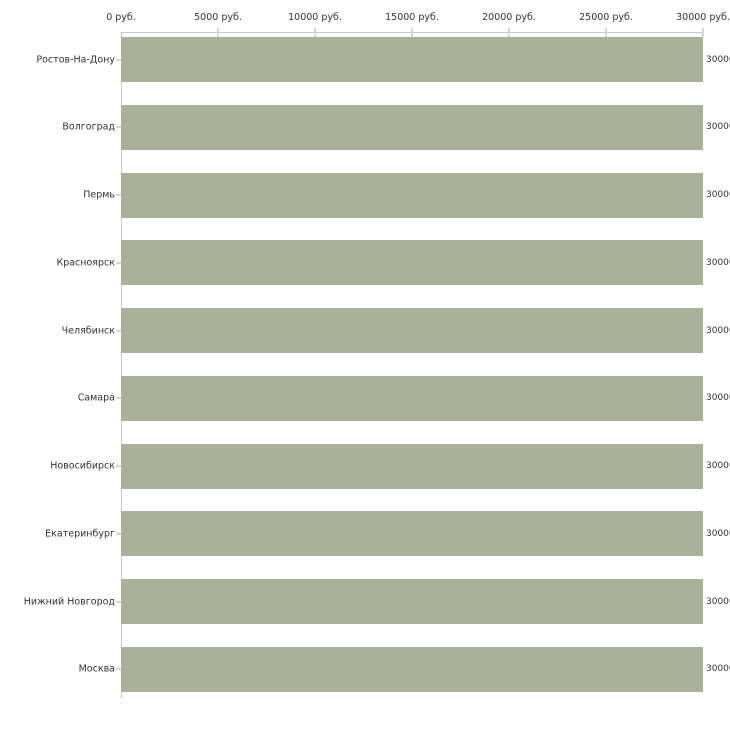  What do you see at coordinates (121, 17) in the screenshot?
I see `x-axis-tick-label: 0 руб.` at bounding box center [121, 17].